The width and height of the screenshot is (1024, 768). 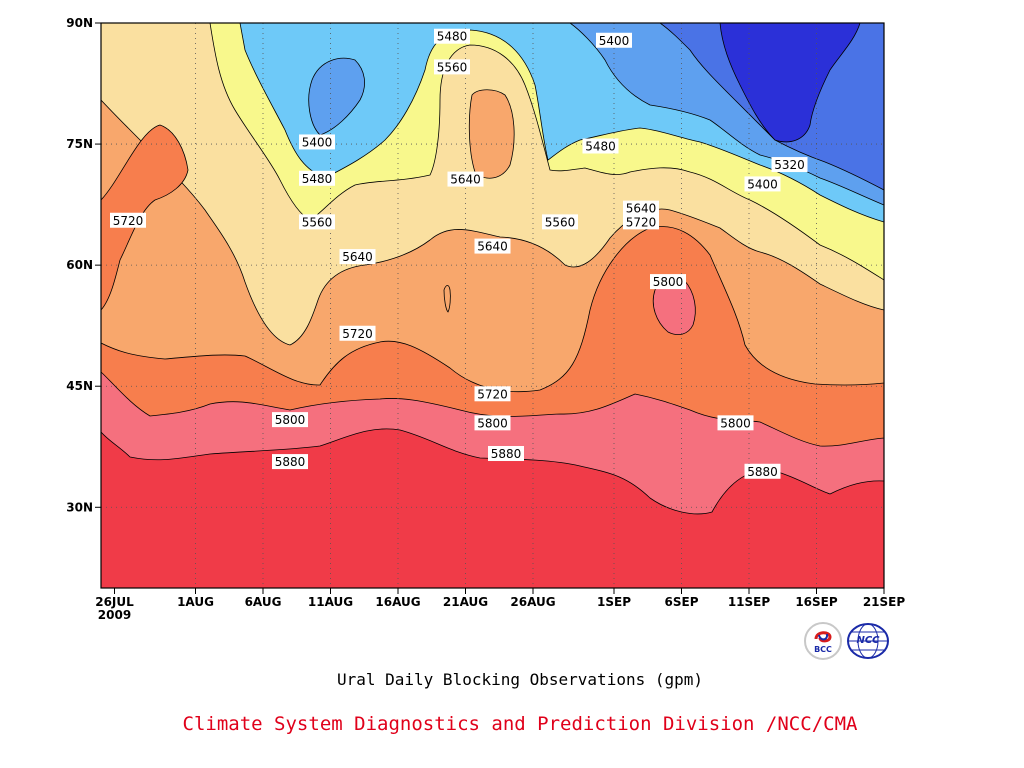 I want to click on fill-band-5720-island-west, so click(x=145, y=217).